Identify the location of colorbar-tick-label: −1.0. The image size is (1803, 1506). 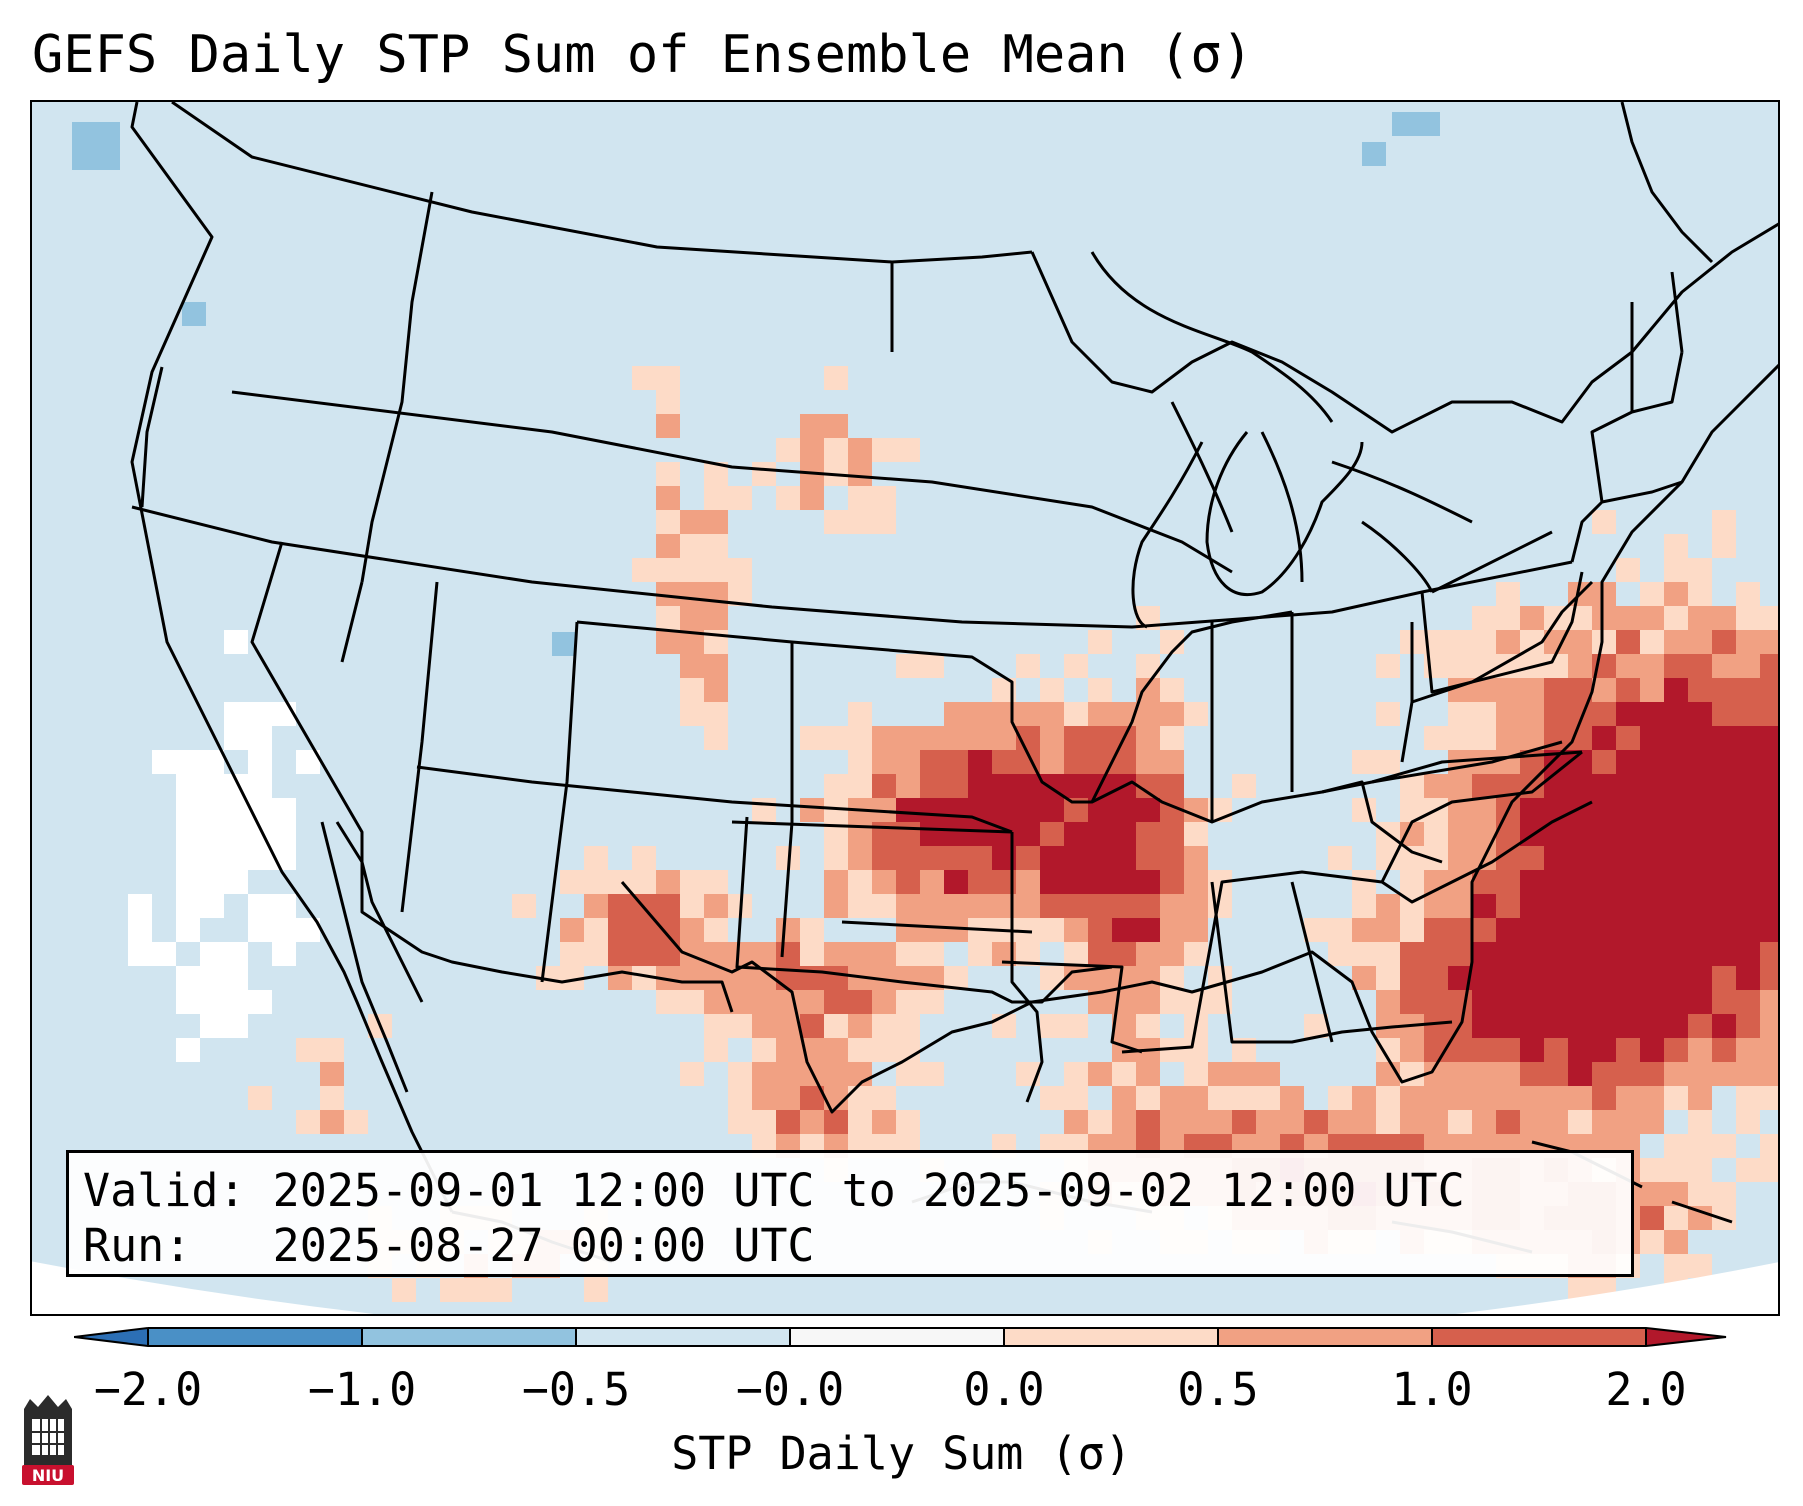
(362, 1389).